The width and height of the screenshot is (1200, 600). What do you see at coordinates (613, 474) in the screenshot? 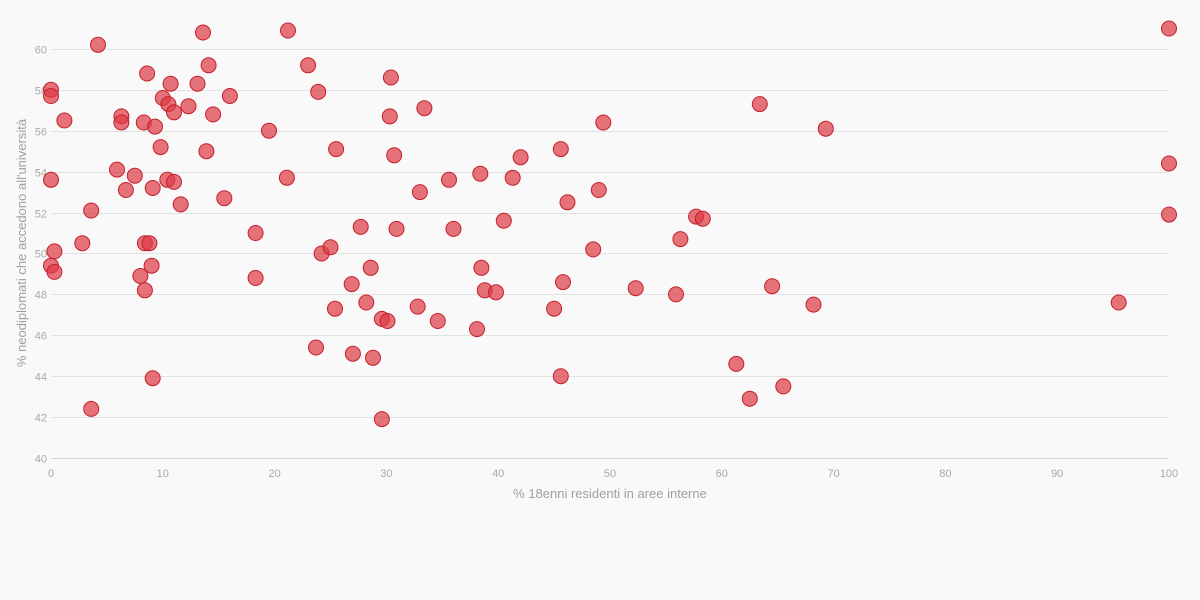
I see `x-axis-ticks: 0 10 20 30 40 50 60 70 80 90 100` at bounding box center [613, 474].